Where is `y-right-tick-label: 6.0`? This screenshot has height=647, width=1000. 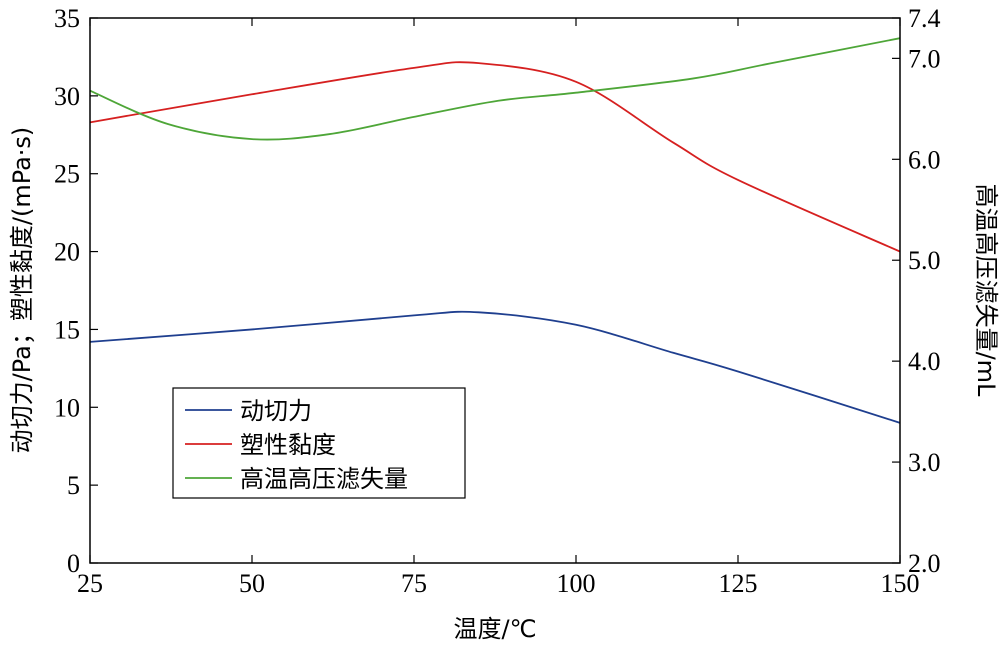 y-right-tick-label: 6.0 is located at coordinates (924, 159).